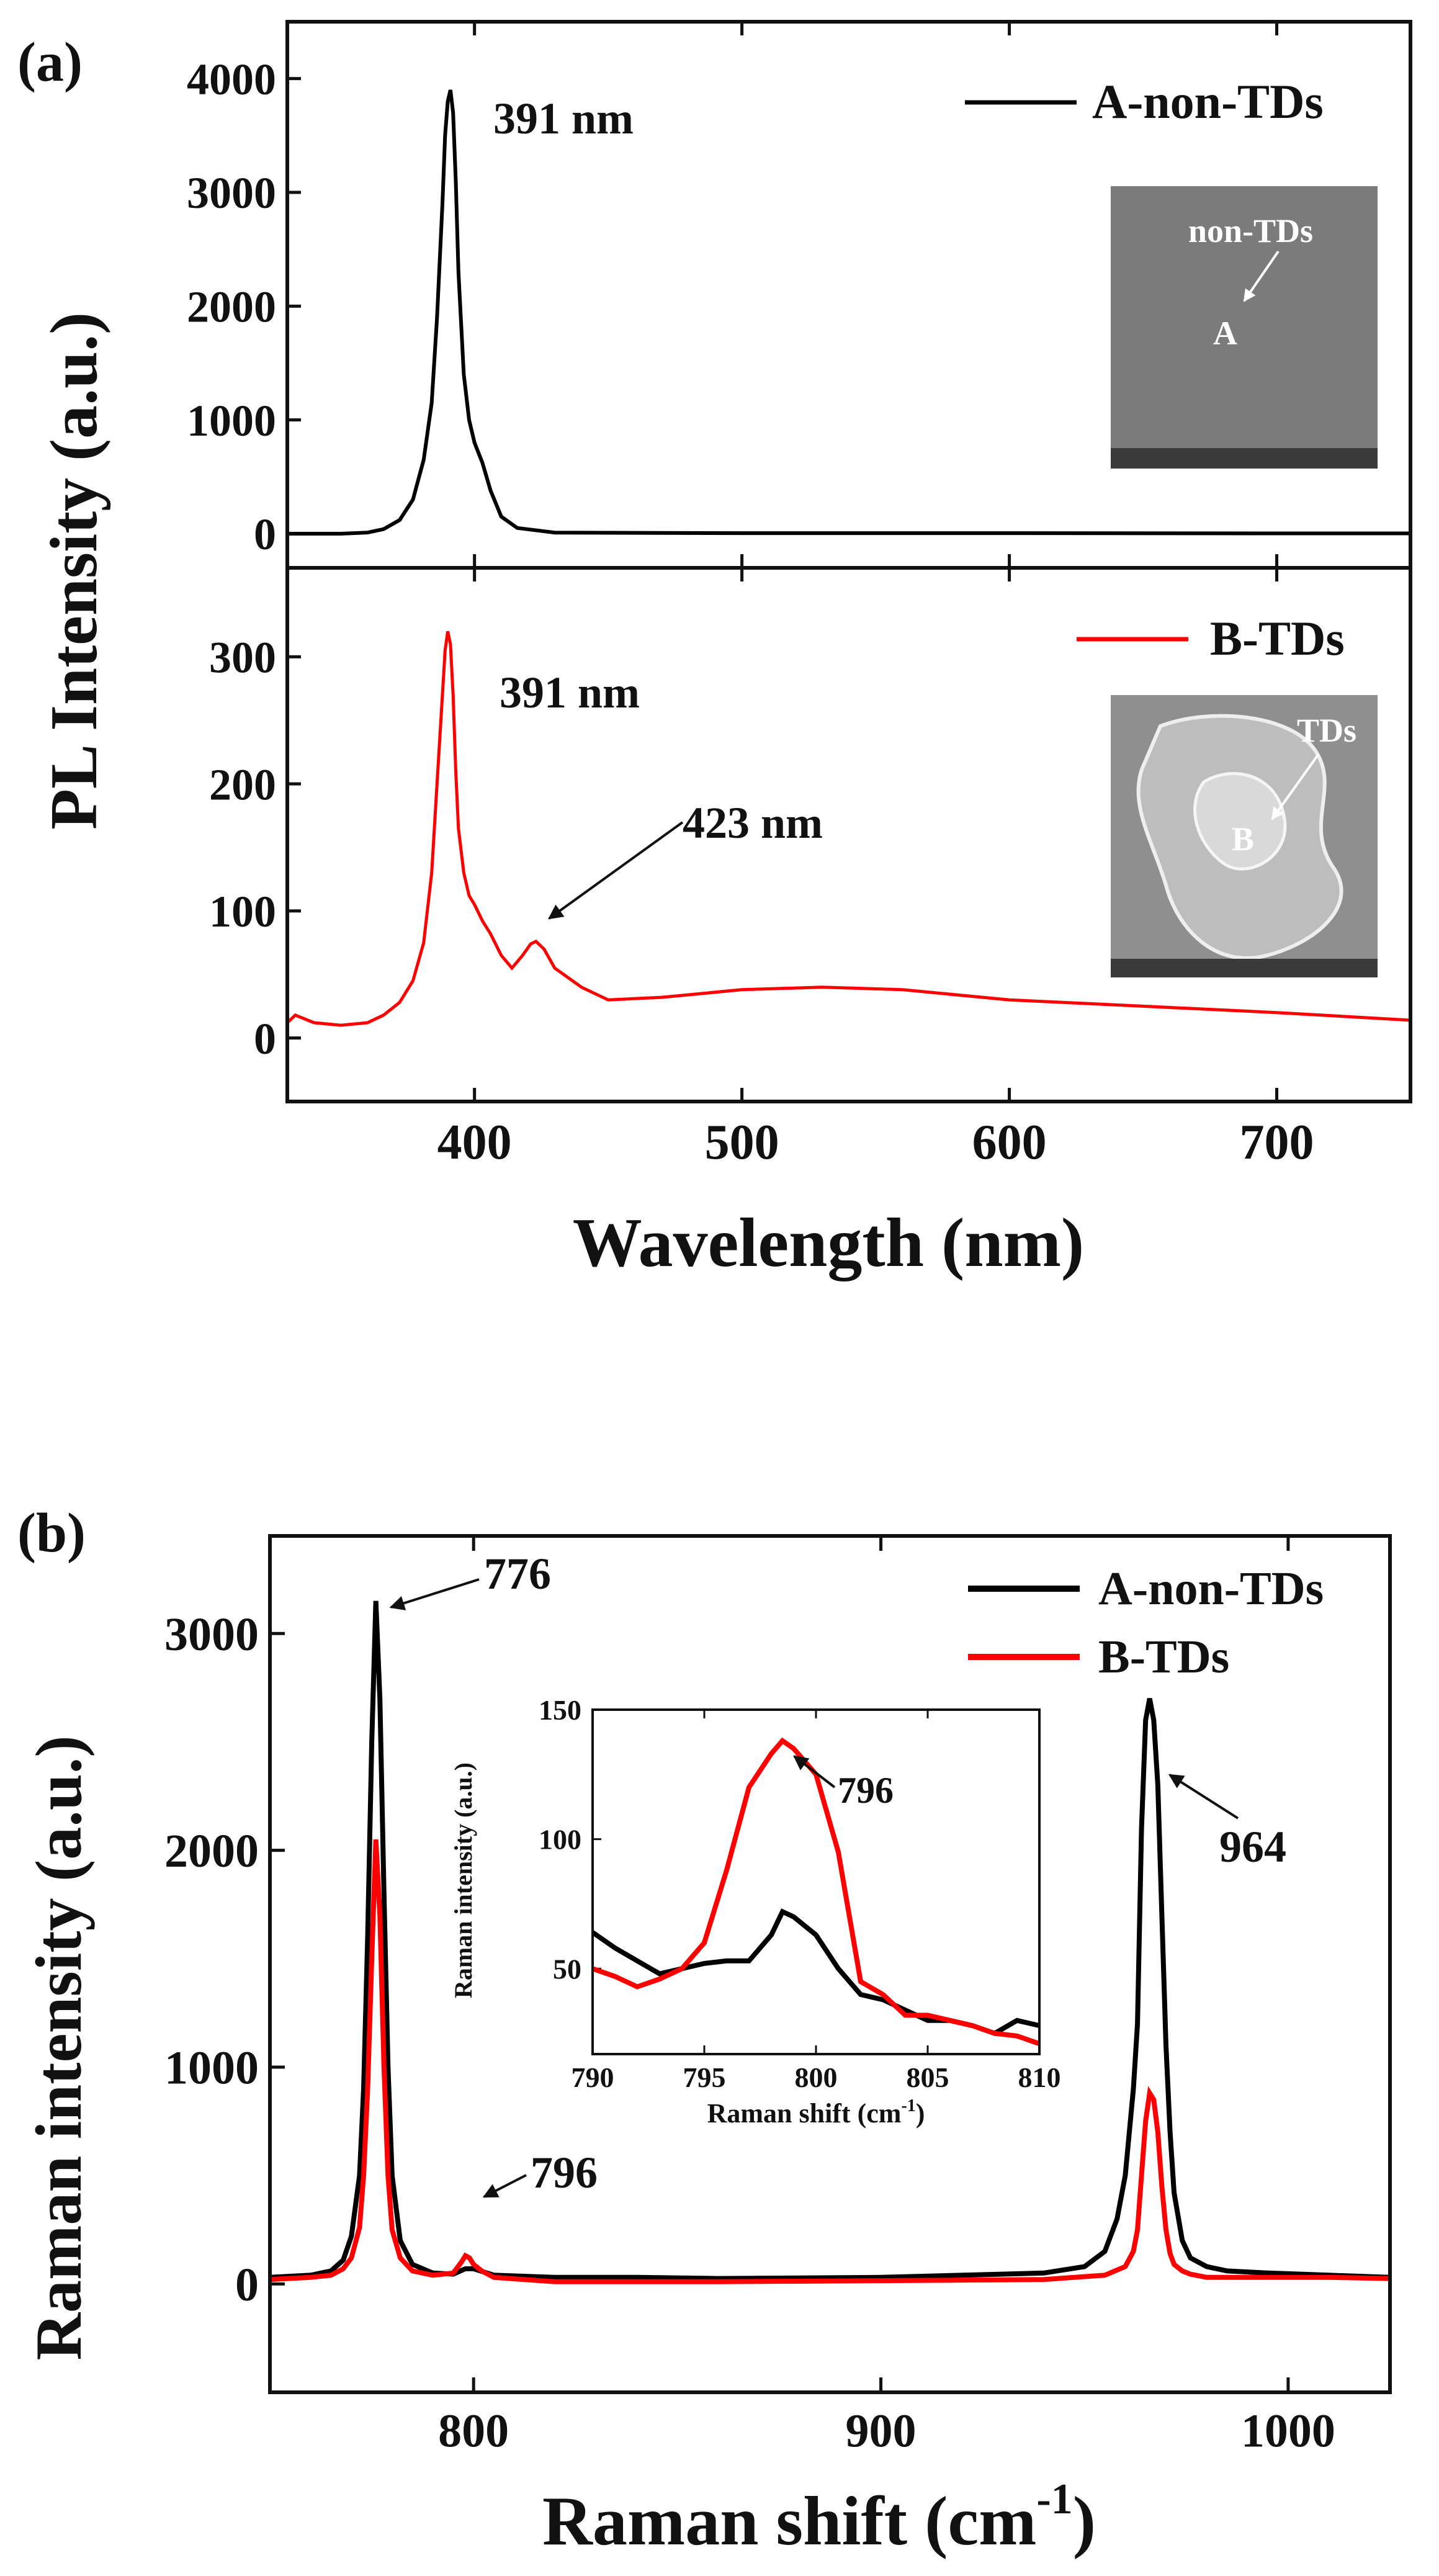  Describe the element at coordinates (211, 1635) in the screenshot. I see `b-ytick-label-3000: 3000` at that location.